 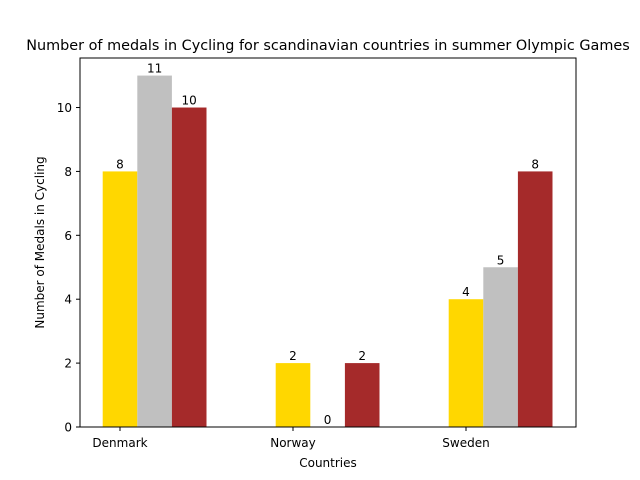 I want to click on x-tick-label: Norway, so click(x=293, y=443).